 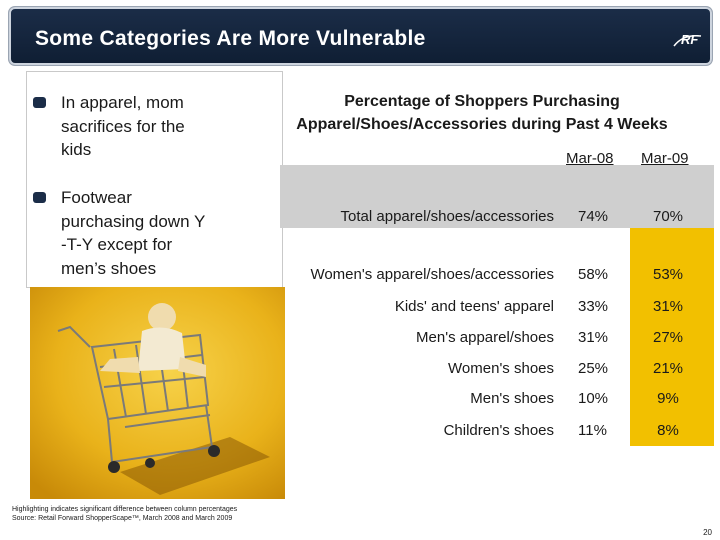 What do you see at coordinates (482, 101) in the screenshot?
I see `heading-line: Percentage of Shoppers Purchasing` at bounding box center [482, 101].